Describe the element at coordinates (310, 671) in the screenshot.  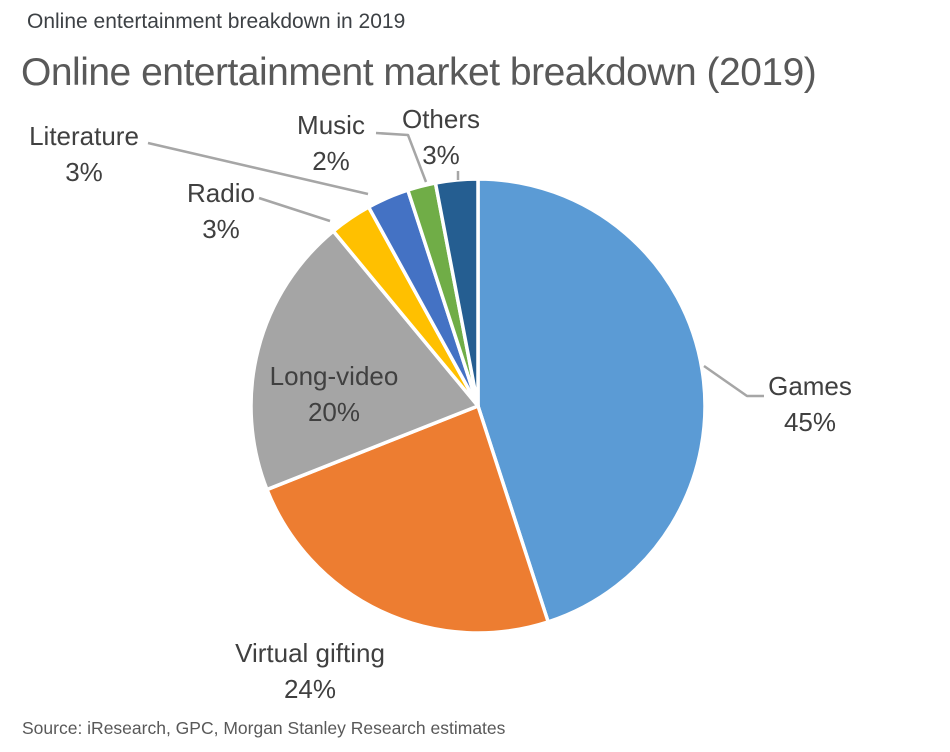
I see `pie-label-virtual-gifting: Virtual gifting 24%` at that location.